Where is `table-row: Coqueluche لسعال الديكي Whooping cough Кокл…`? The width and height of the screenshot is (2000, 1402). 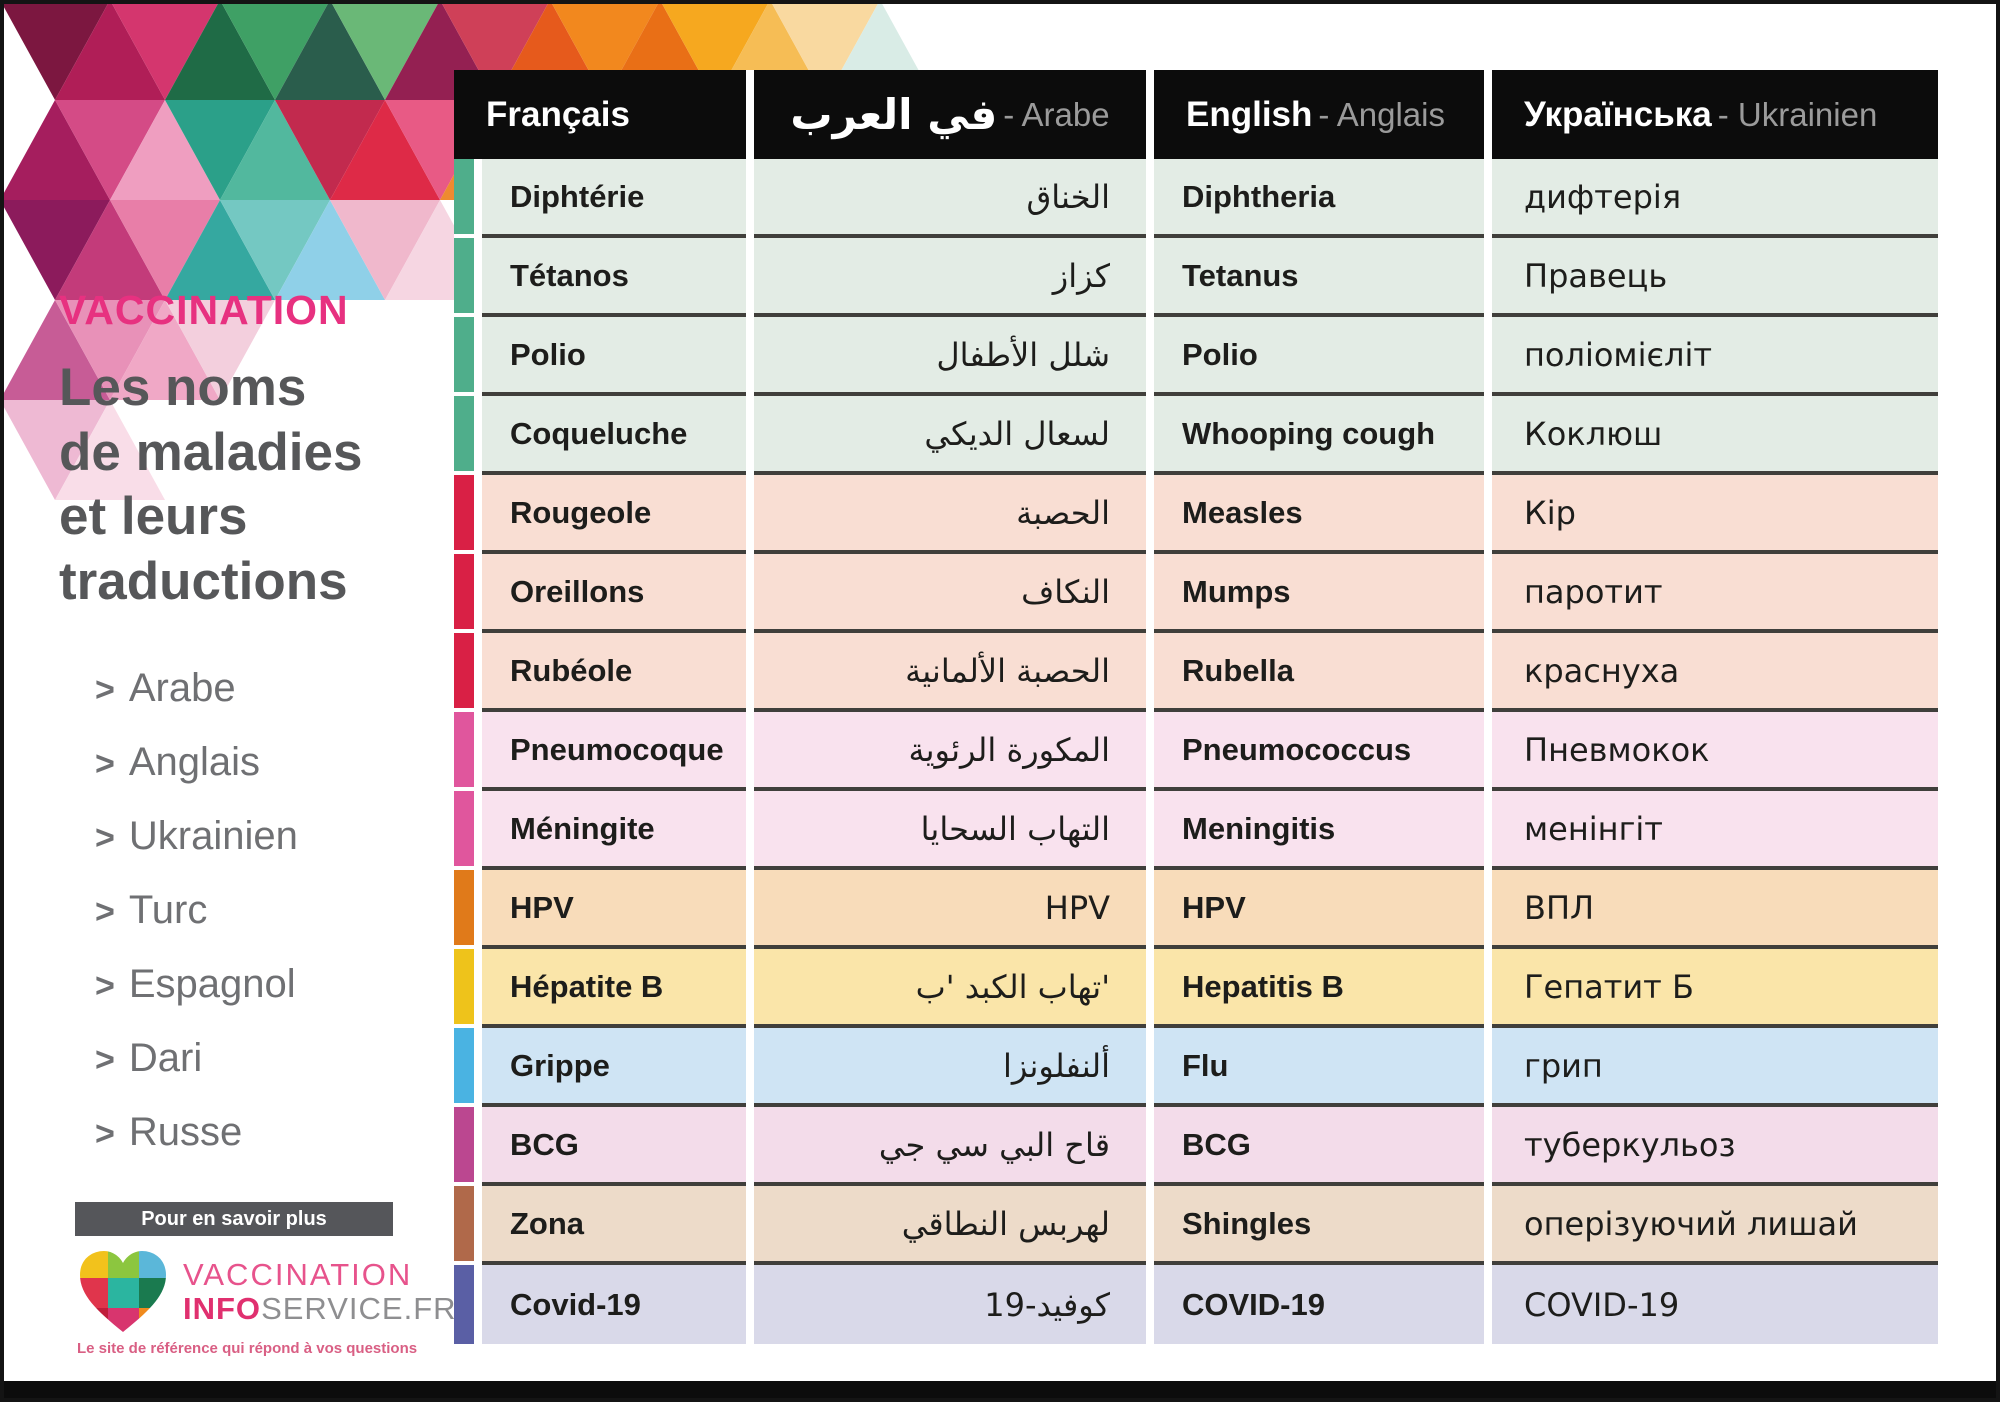
table-row: Coqueluche لسعال الديكي Whooping cough Кокл… is located at coordinates (1196, 435).